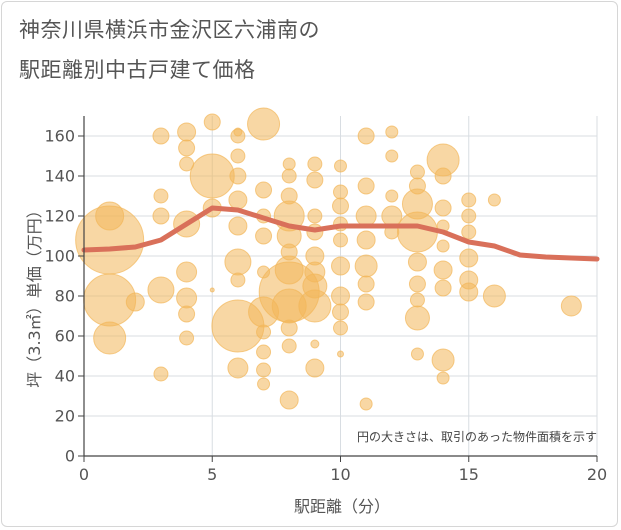 Image resolution: width=621 pixels, height=530 pixels. What do you see at coordinates (65, 416) in the screenshot?
I see `y-tick-label: 20` at bounding box center [65, 416].